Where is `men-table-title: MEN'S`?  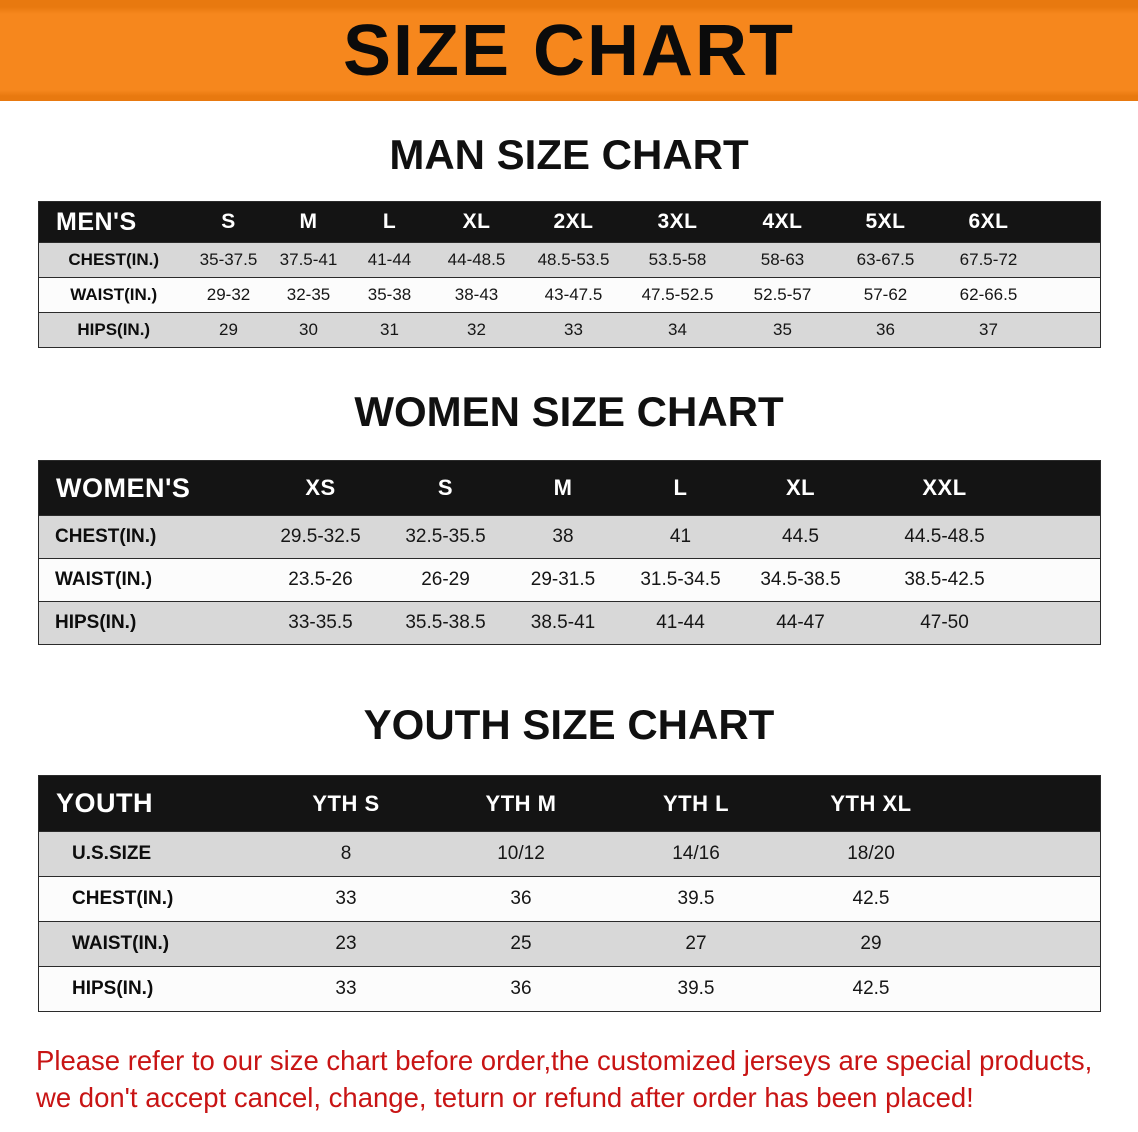
men-table-title: MEN'S is located at coordinates (113, 222).